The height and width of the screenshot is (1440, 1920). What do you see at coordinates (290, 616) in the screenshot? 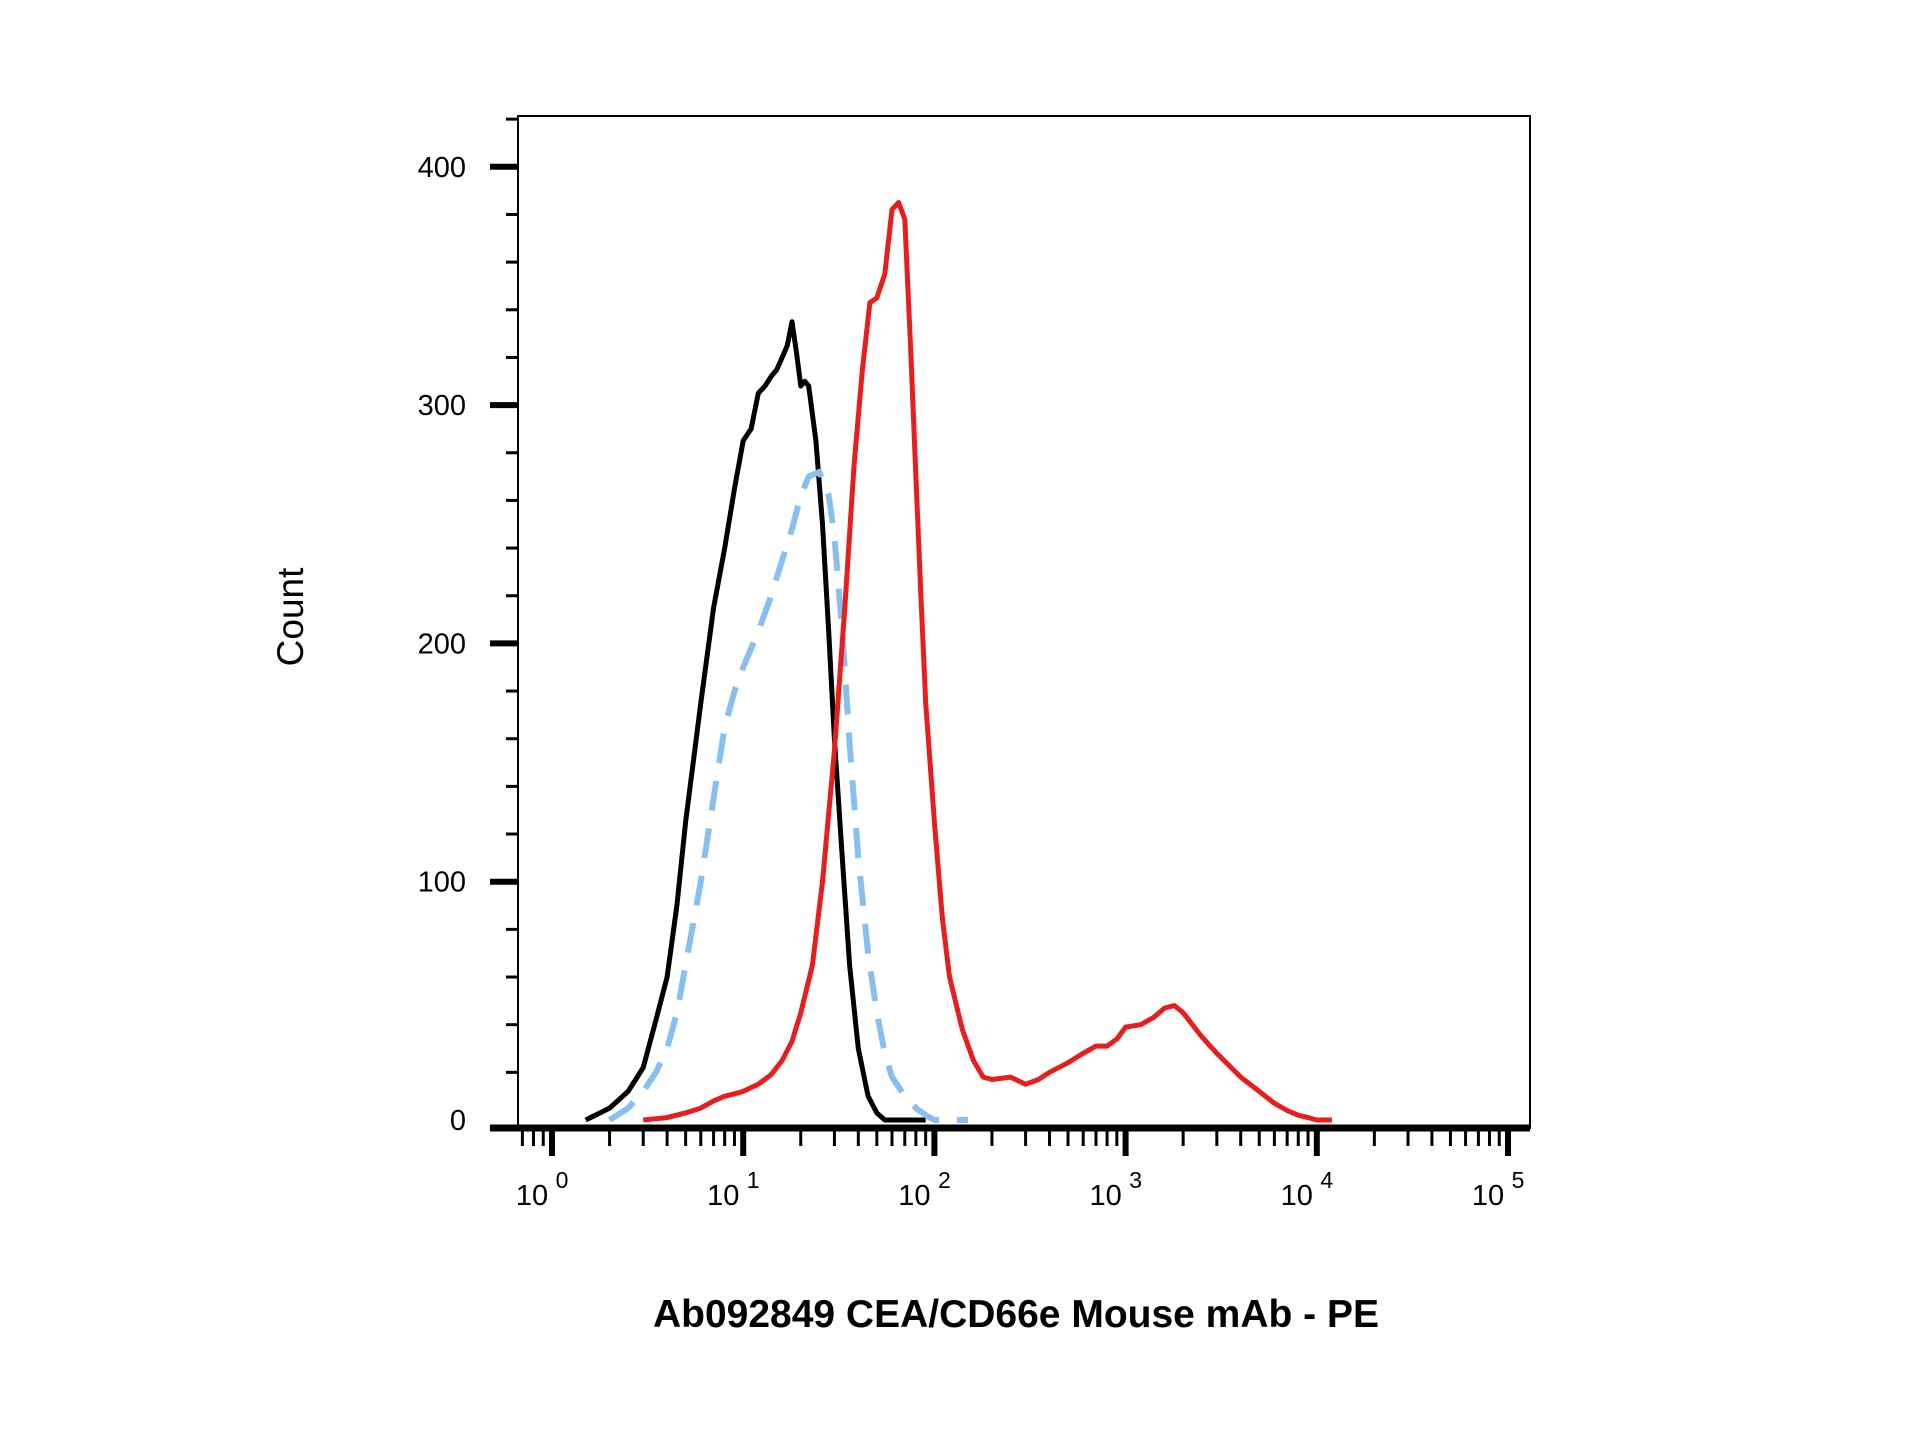
I see `y-axis-title: Count` at bounding box center [290, 616].